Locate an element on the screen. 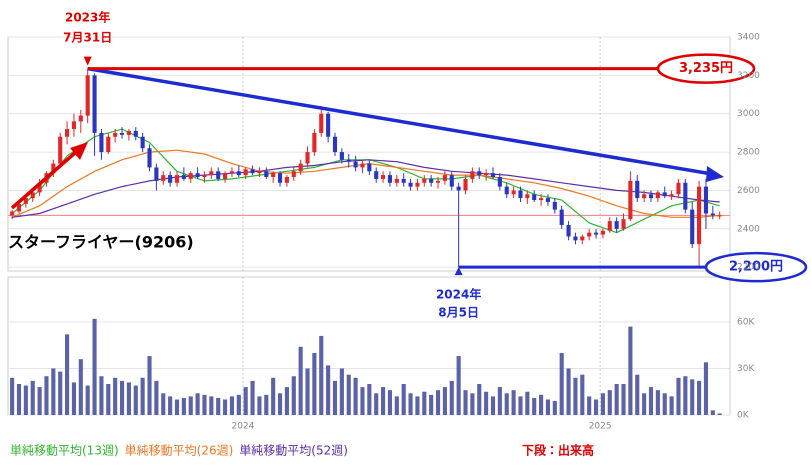  y-tick-label: 30K is located at coordinates (746, 369).